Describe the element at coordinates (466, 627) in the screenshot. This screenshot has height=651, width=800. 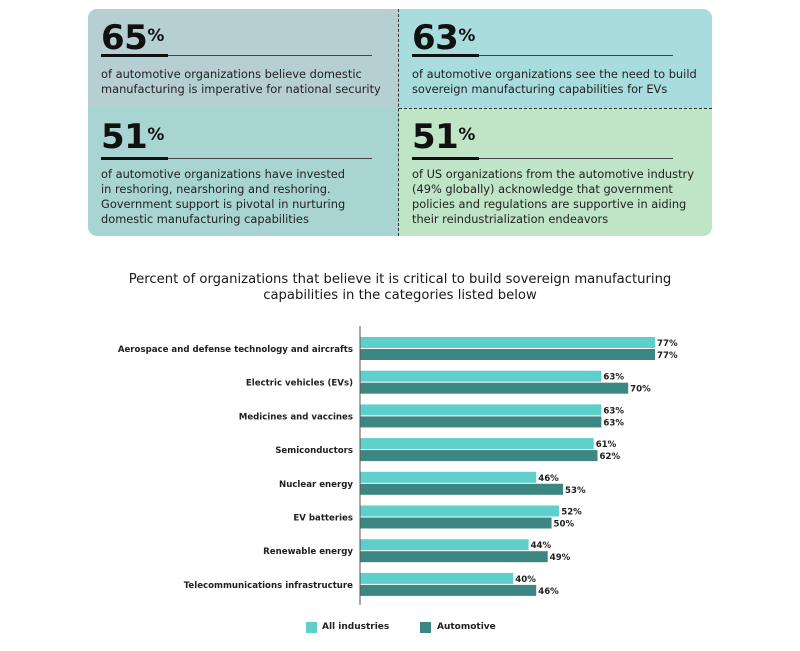
I see `legend-label-automotive: Automotive` at that location.